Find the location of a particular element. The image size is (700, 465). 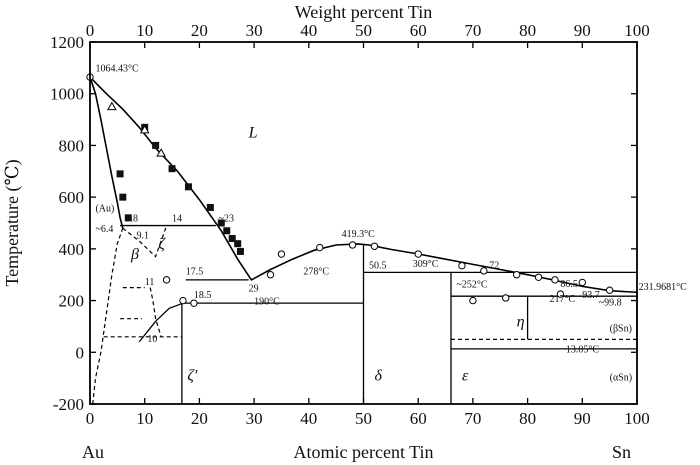

annotation-label: 9.8 is located at coordinates (132, 219).